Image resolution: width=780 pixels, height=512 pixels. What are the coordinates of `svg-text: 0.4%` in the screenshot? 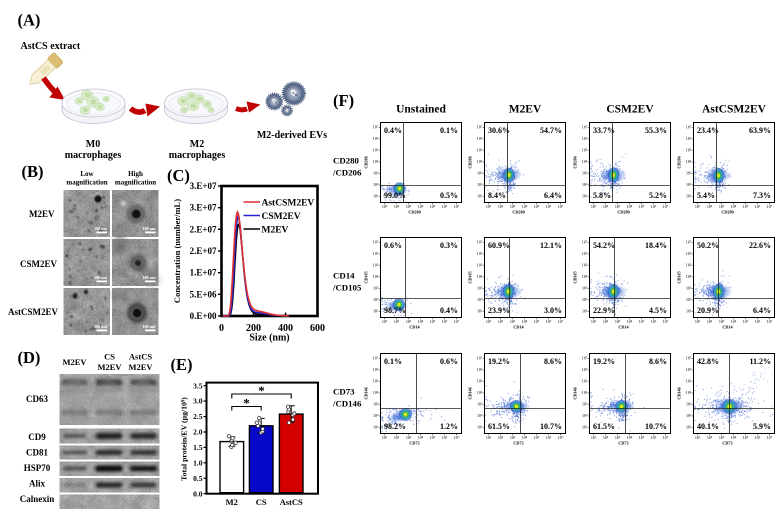 It's located at (449, 310).